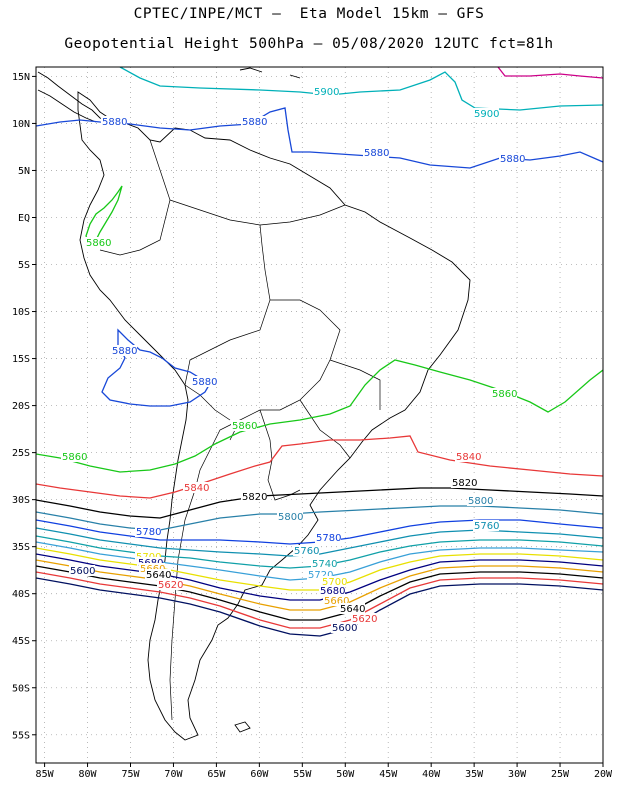  Describe the element at coordinates (21, 359) in the screenshot. I see `lat-label: 15S` at that location.